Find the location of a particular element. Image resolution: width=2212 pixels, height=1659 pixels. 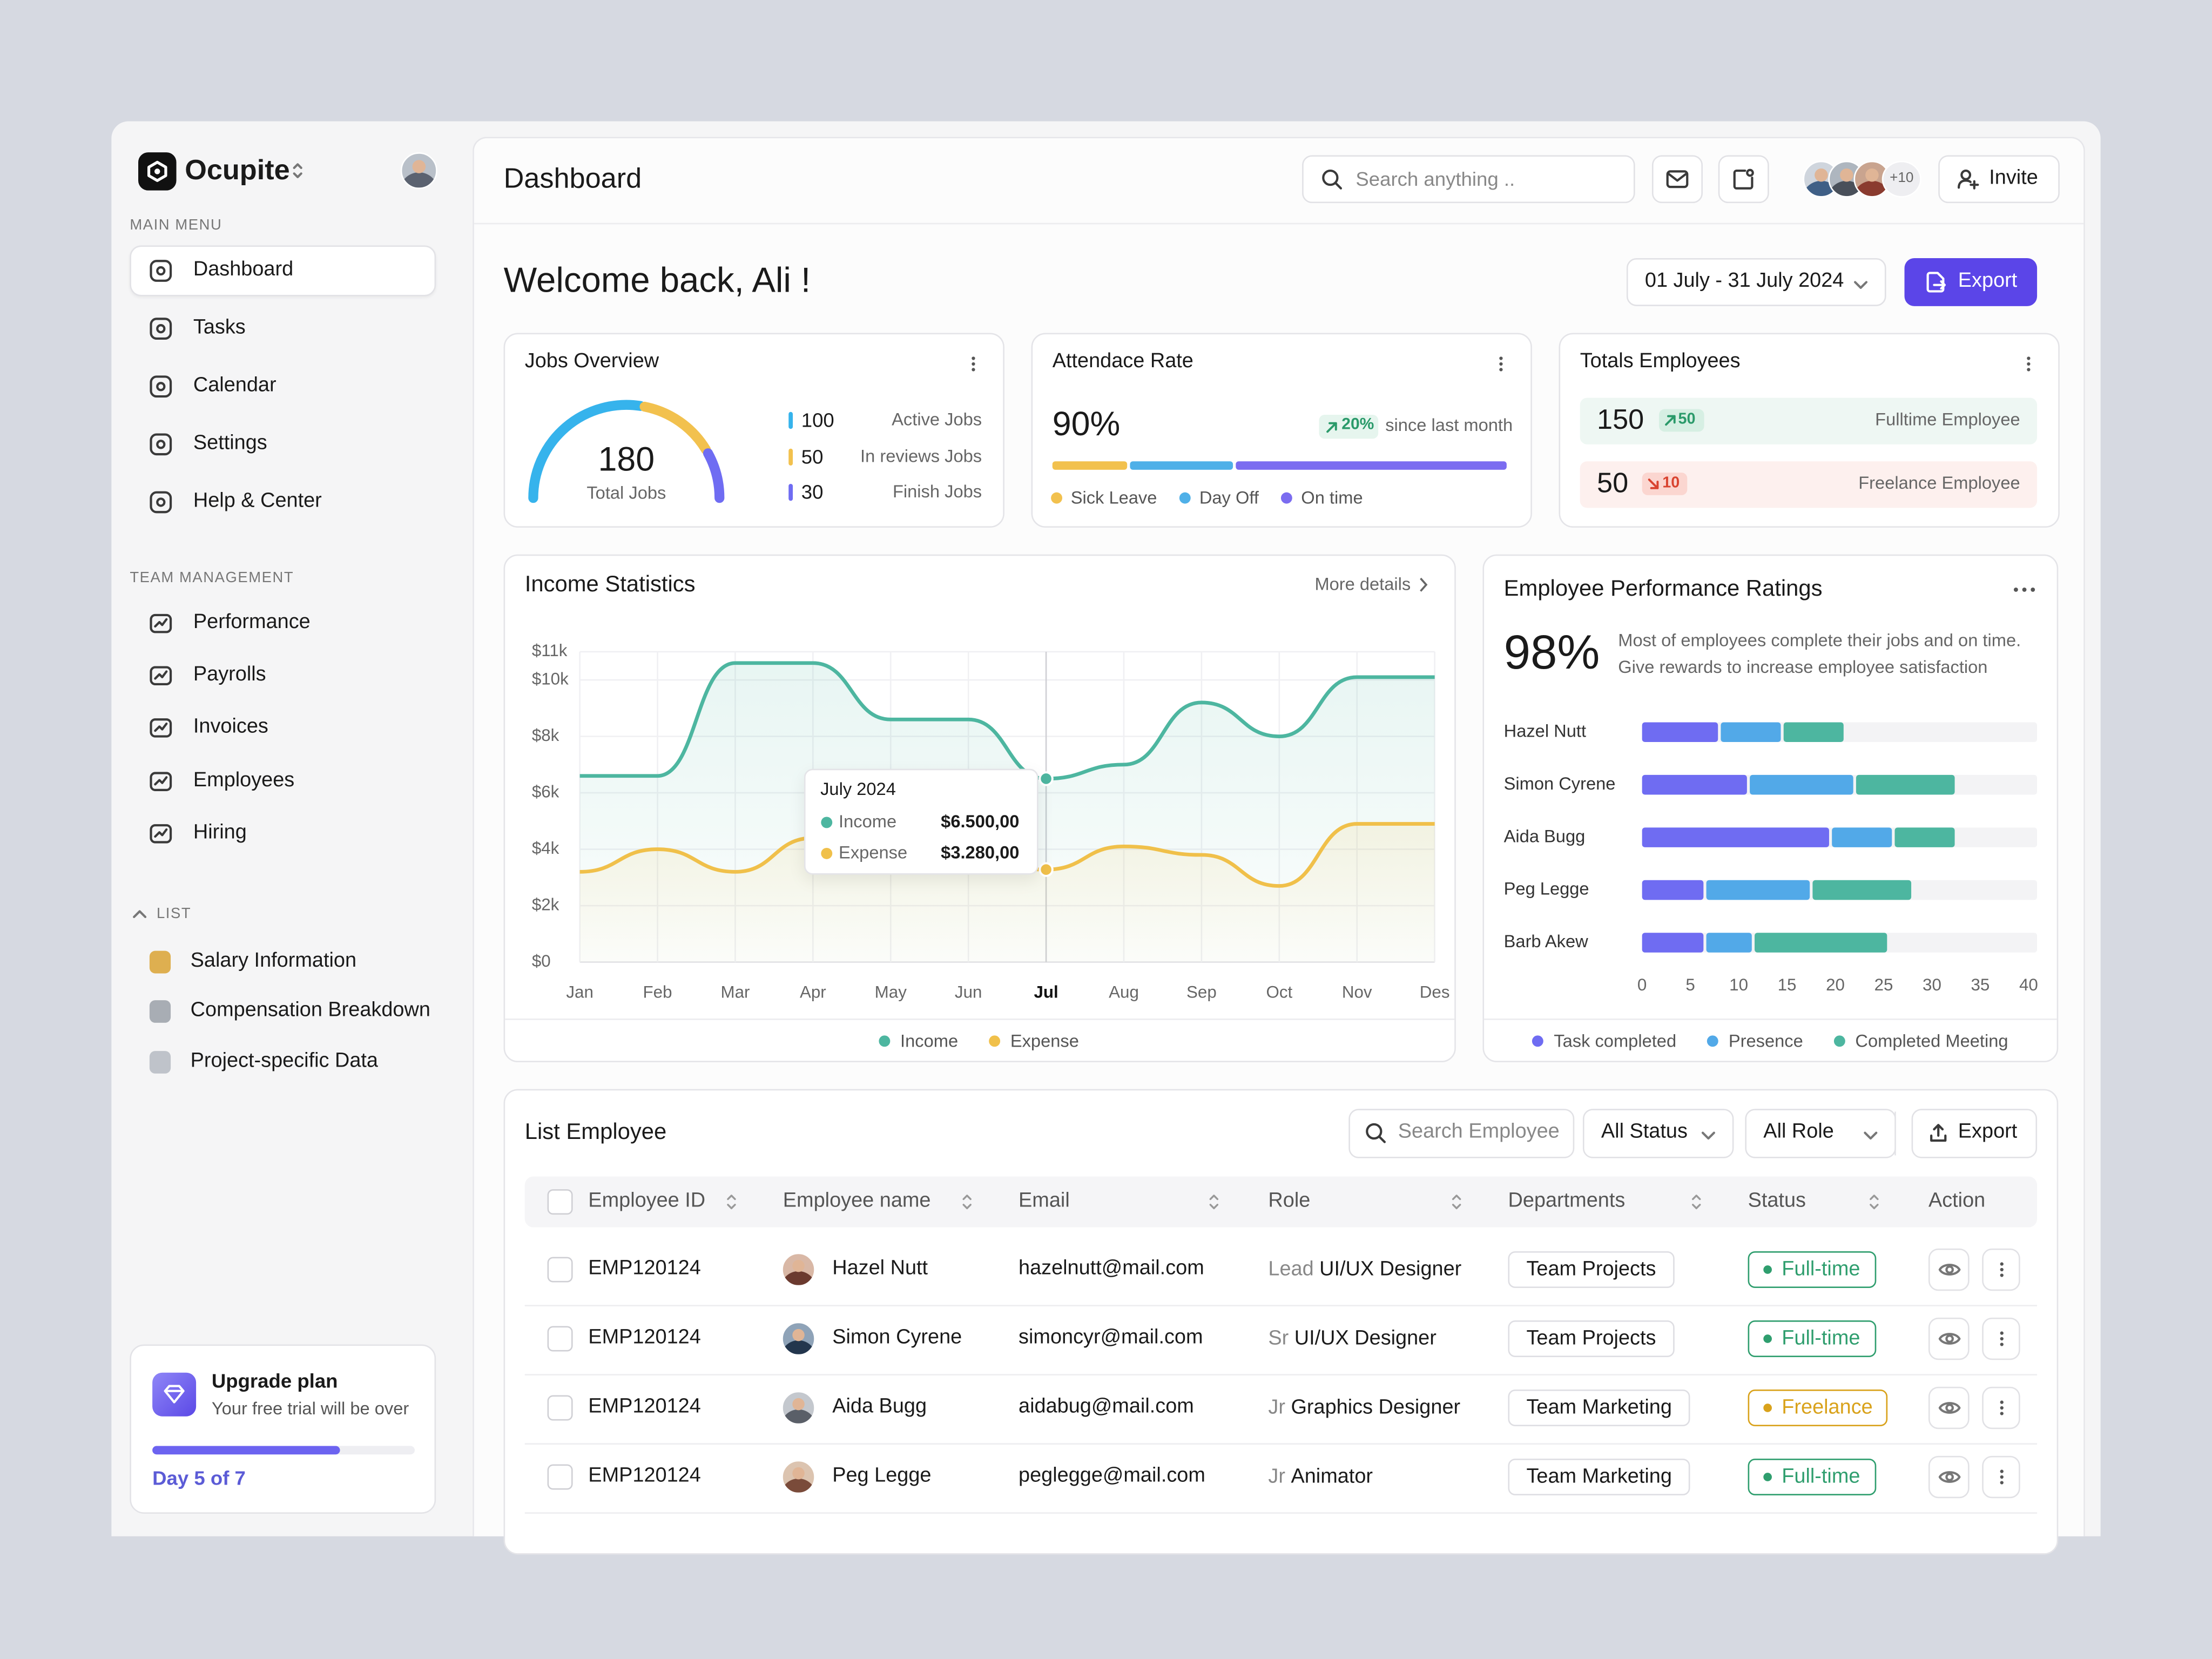

legend-item: Expense is located at coordinates (1034, 1041).